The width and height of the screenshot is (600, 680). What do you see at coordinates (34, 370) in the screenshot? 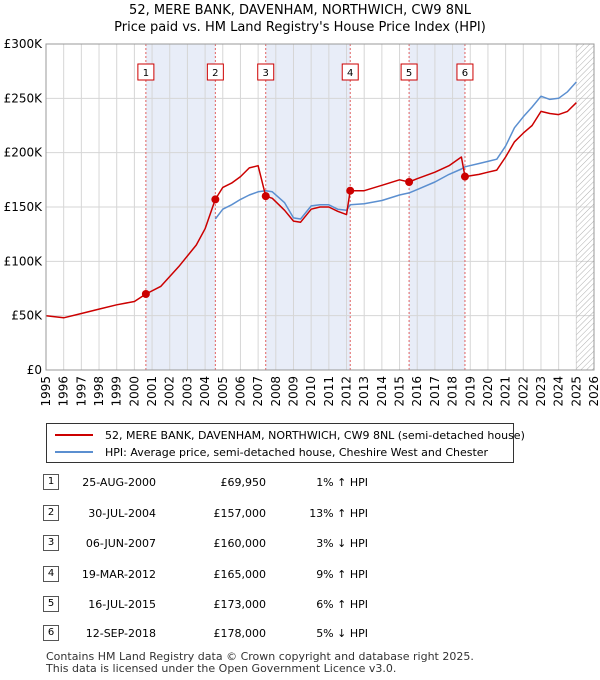
I see `y-tick-label: £0` at bounding box center [34, 370].